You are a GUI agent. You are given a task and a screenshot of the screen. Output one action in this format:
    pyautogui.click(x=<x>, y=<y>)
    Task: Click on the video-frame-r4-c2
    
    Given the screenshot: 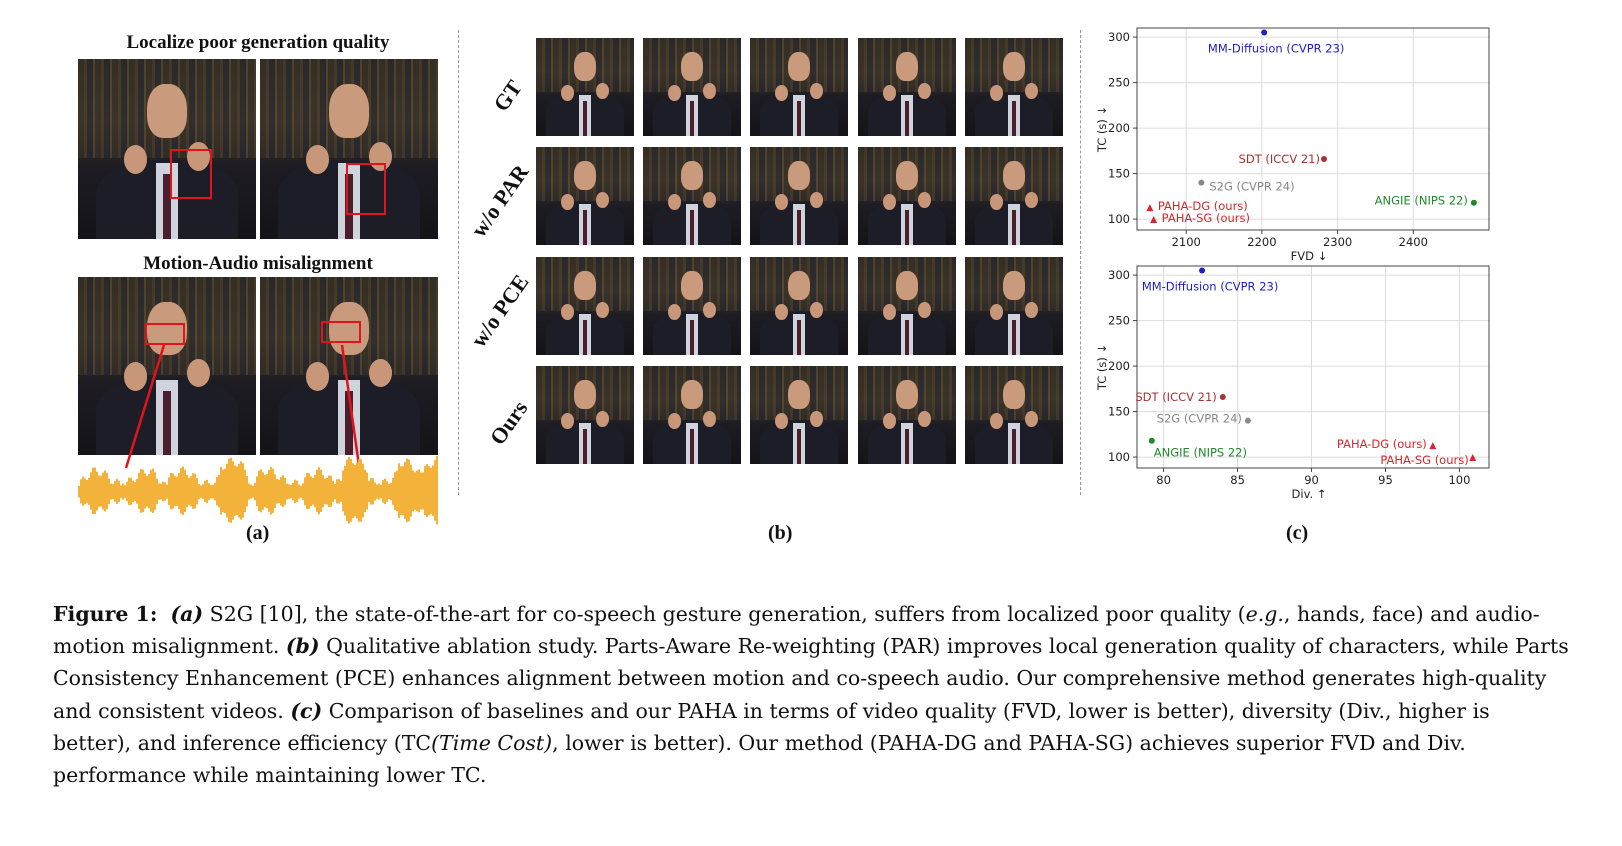 What is the action you would take?
    pyautogui.click(x=692, y=415)
    